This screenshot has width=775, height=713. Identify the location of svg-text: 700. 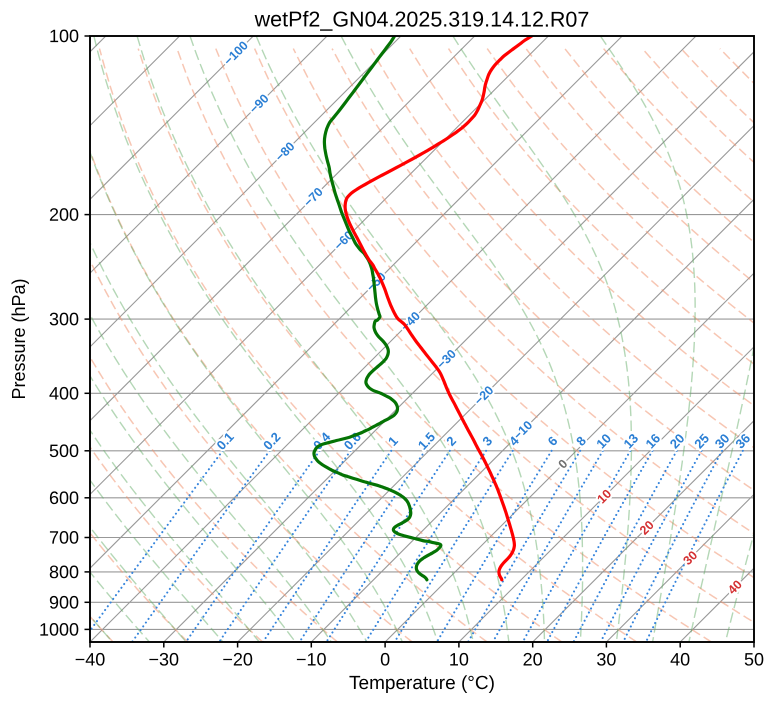
(64, 538).